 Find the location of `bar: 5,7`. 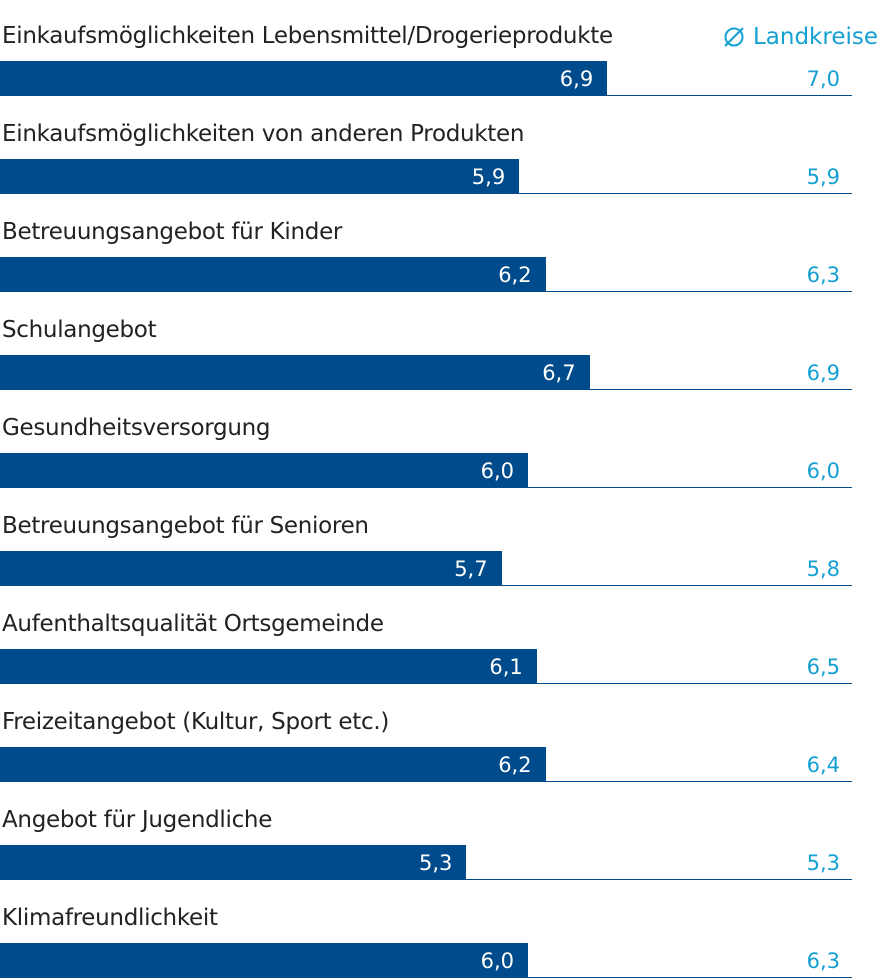

bar: 5,7 is located at coordinates (251, 568).